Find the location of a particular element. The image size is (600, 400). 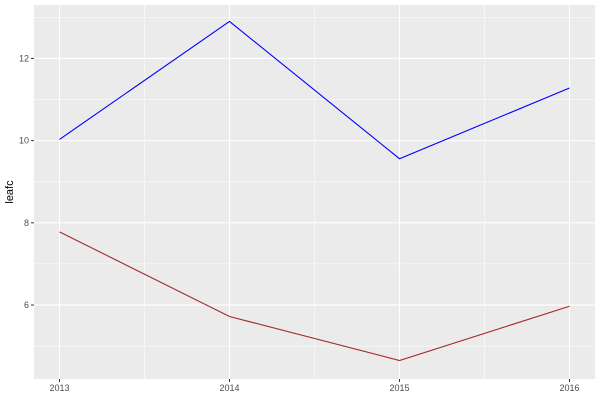

x-axis: 2013 2014 2015 2016 is located at coordinates (314, 386).